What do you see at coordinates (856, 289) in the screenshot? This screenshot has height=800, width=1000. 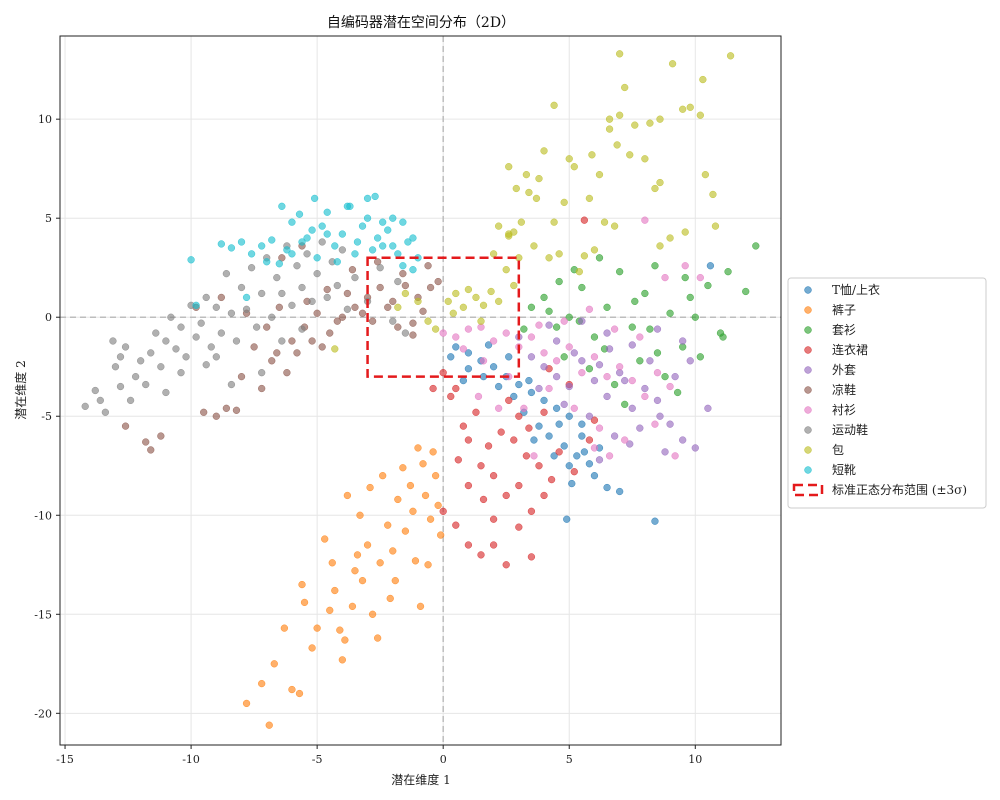 I see `legend-entry-label: T恤/上衣` at bounding box center [856, 289].